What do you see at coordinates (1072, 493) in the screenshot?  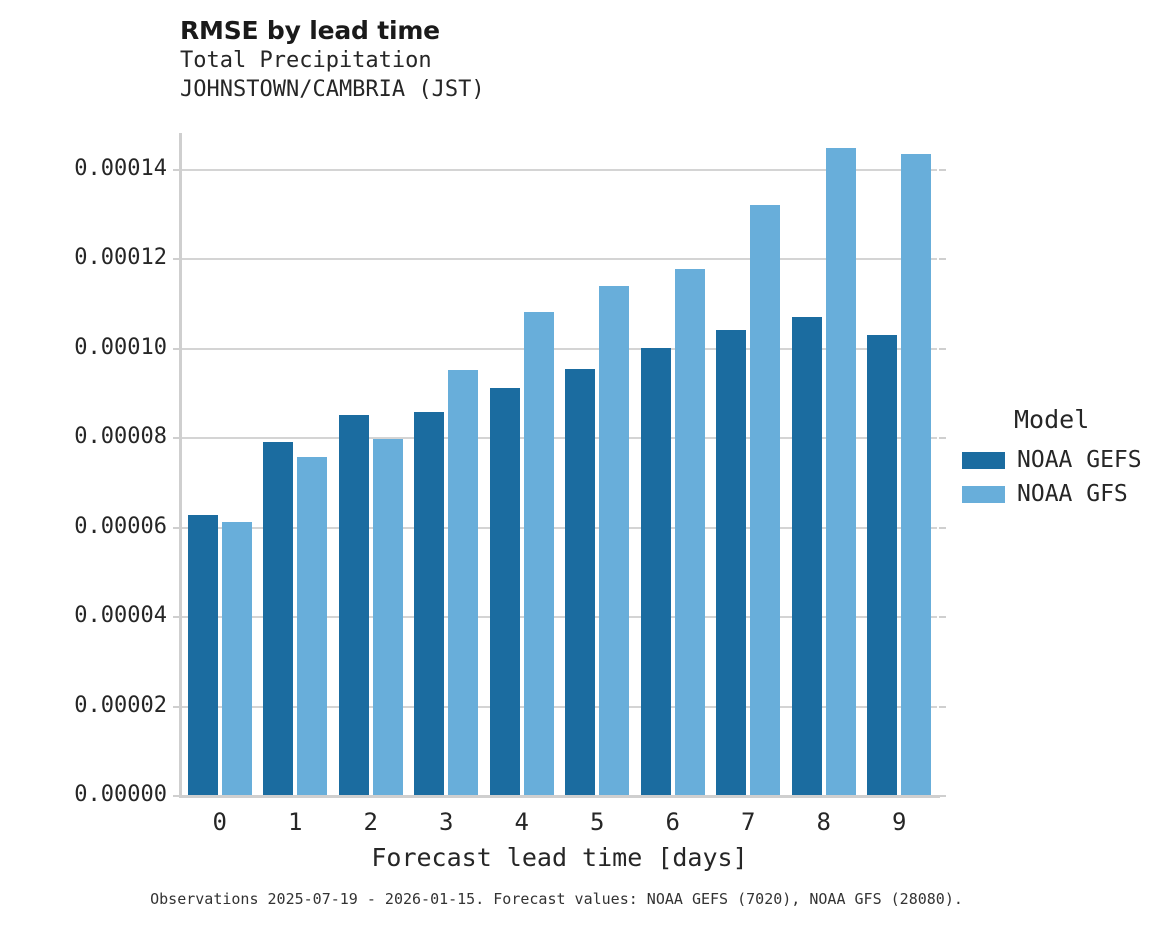 I see `legend-label: NOAA GFS` at bounding box center [1072, 493].